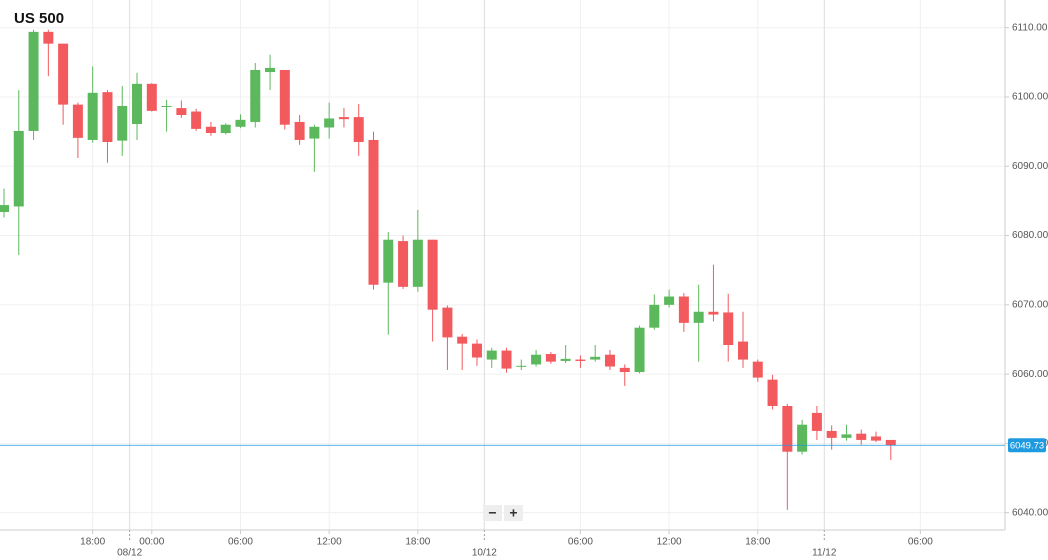  Describe the element at coordinates (1030, 374) in the screenshot. I see `y-tick-label: 6060.00` at that location.